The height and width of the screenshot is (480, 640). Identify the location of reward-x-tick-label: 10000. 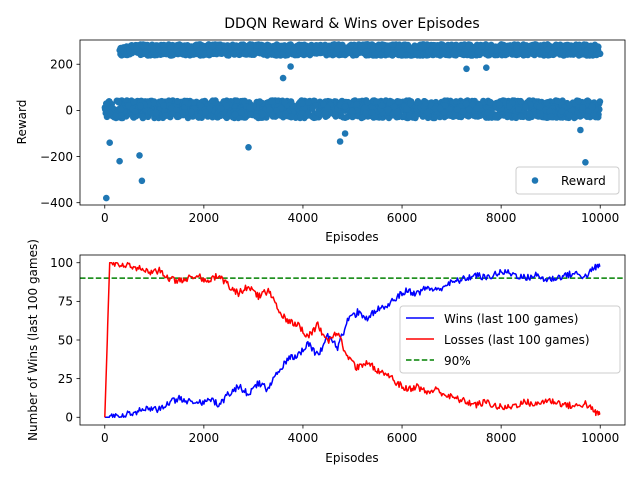
(600, 218).